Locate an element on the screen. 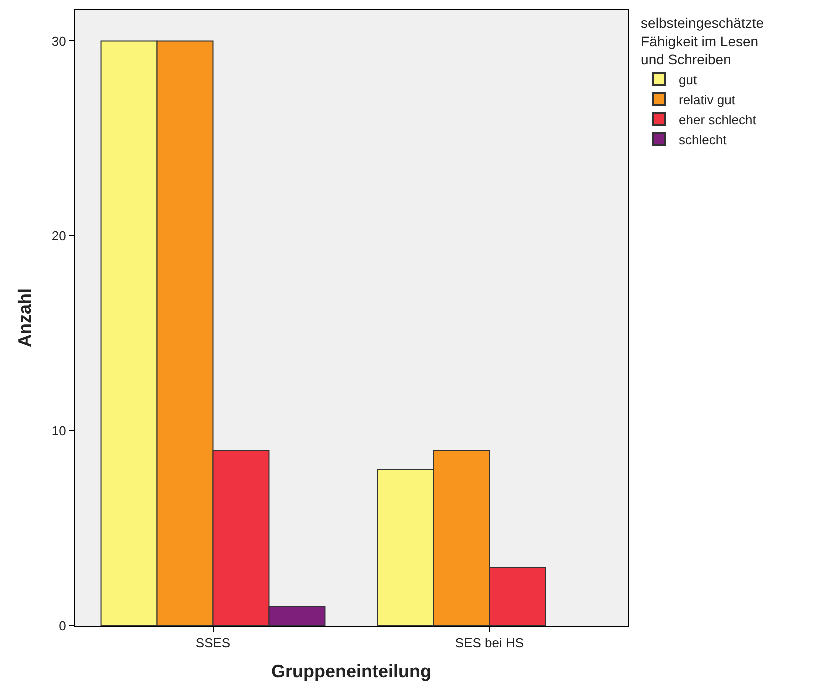 Image resolution: width=828 pixels, height=693 pixels. legend-label: eher schlecht is located at coordinates (718, 120).